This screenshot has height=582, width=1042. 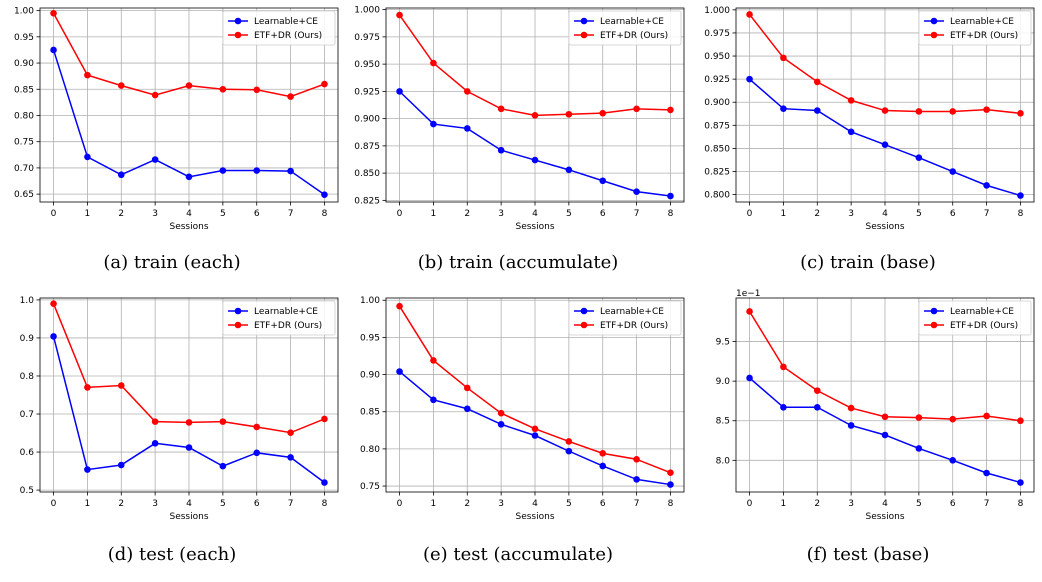 I want to click on y-tick-label: 0.7, so click(x=27, y=415).